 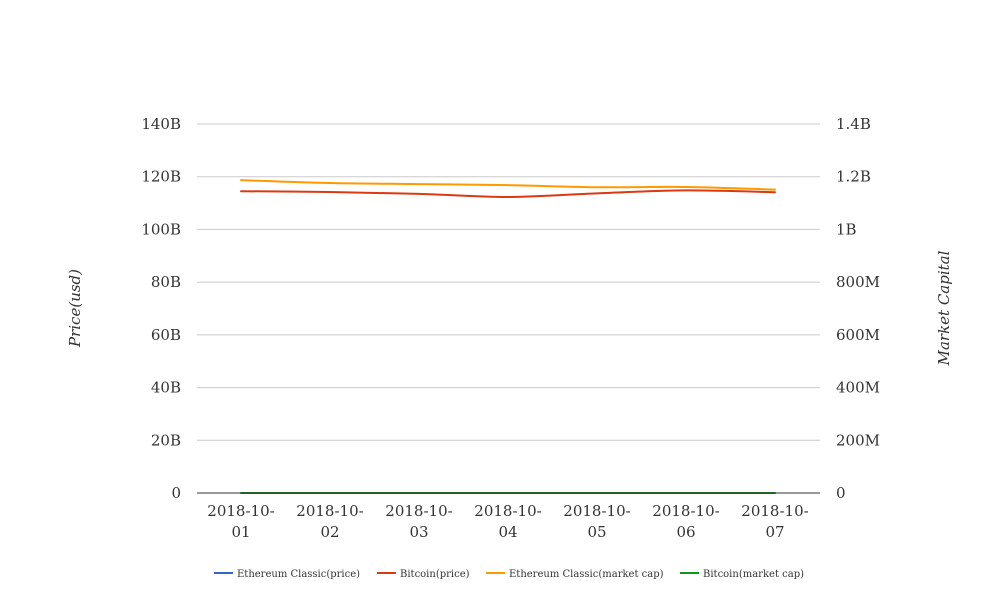 I want to click on left-tick-label: 40B, so click(x=166, y=388).